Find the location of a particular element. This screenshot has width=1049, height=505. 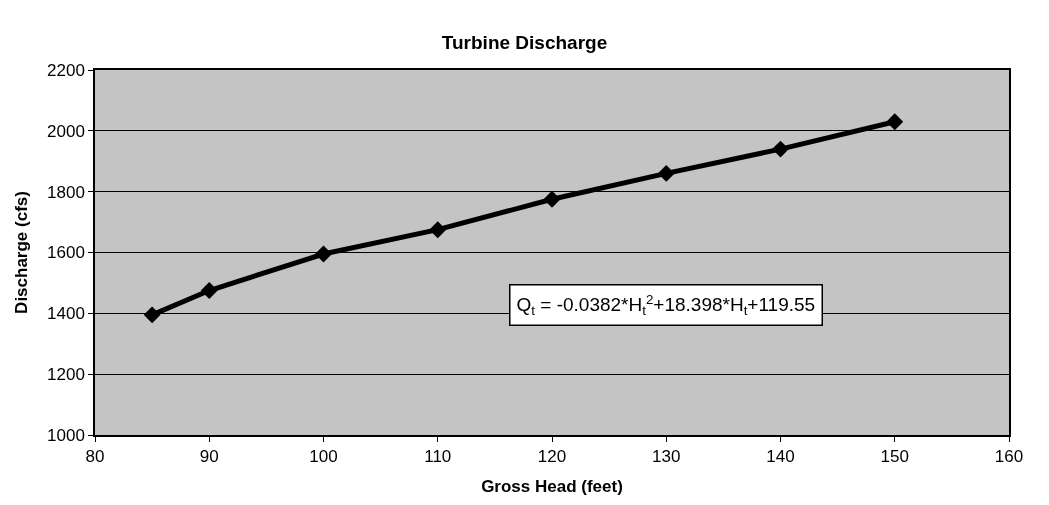

x-tick-label: 160 is located at coordinates (1009, 457).